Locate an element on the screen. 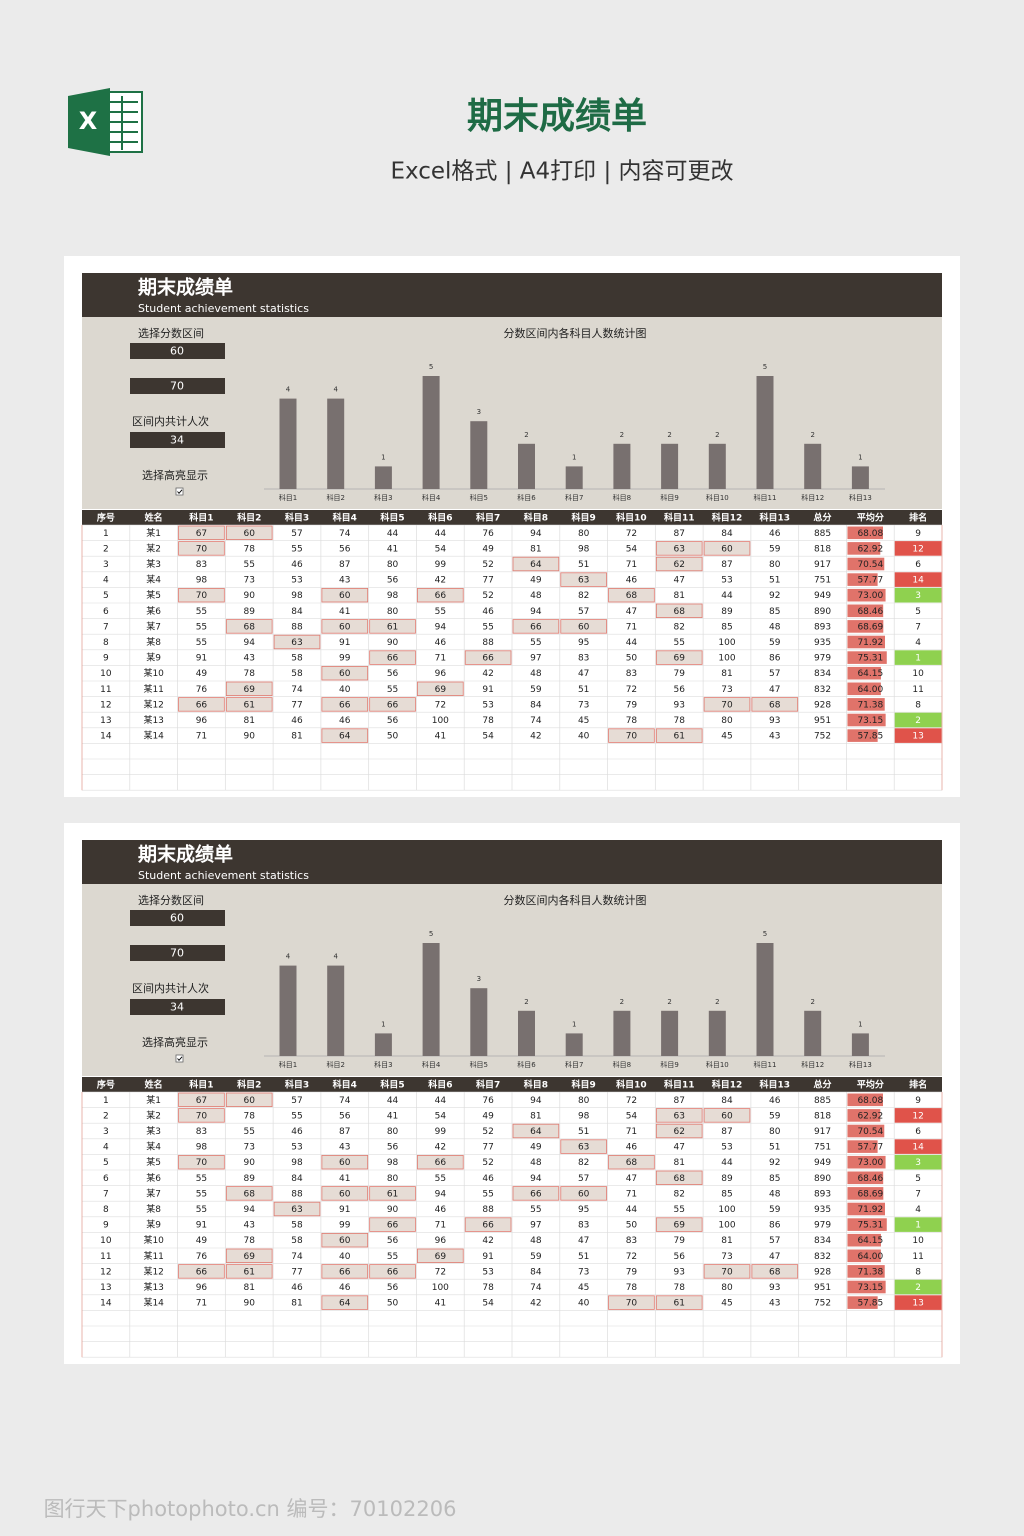 Image resolution: width=1024 pixels, height=1536 pixels. table-cell: 96 is located at coordinates (202, 1288).